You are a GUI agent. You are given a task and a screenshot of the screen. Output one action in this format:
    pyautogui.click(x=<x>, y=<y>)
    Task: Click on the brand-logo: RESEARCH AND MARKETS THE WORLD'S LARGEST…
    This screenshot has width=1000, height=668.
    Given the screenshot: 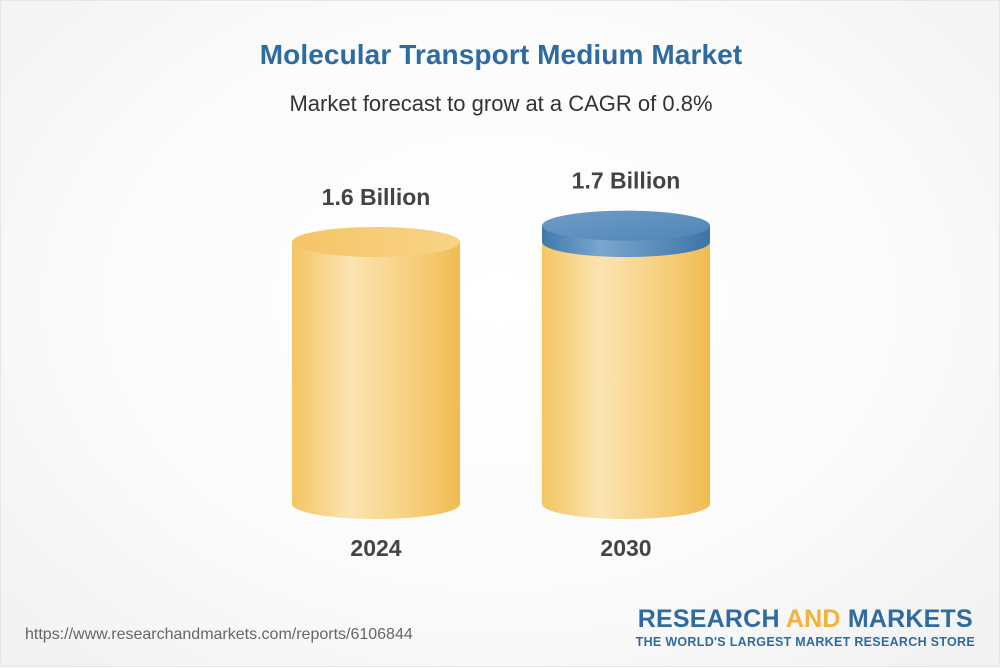 What is the action you would take?
    pyautogui.click(x=805, y=627)
    